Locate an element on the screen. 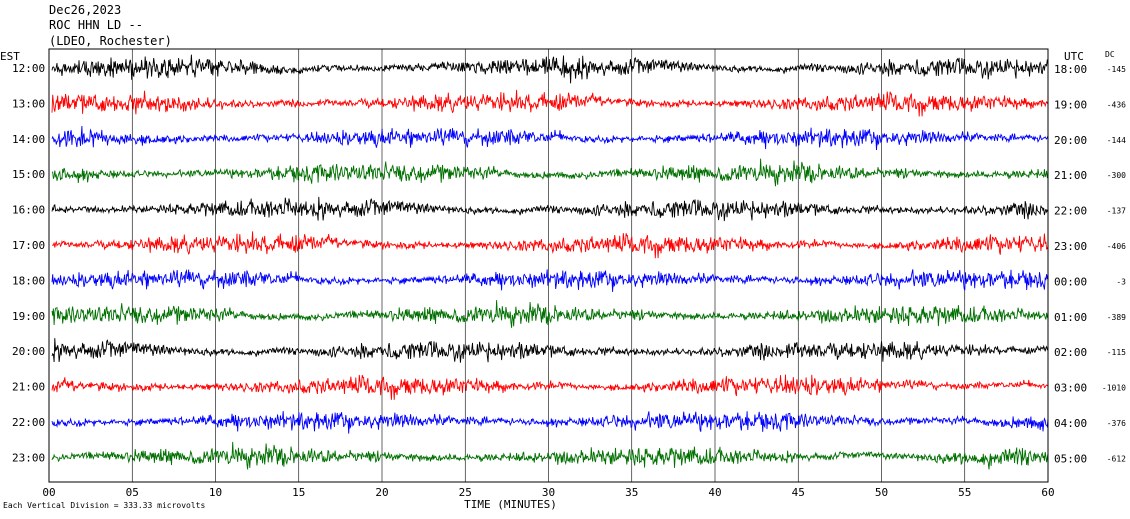 The width and height of the screenshot is (1130, 519). est-hour-label: 23:00 is located at coordinates (28, 457).